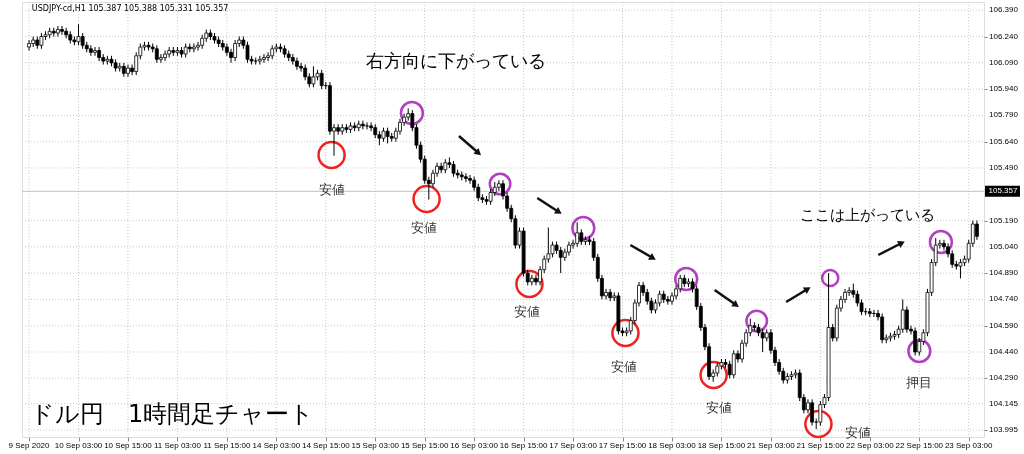 The height and width of the screenshot is (454, 1024). What do you see at coordinates (128, 445) in the screenshot?
I see `x-tick-label: 10 Sep 15:00` at bounding box center [128, 445].